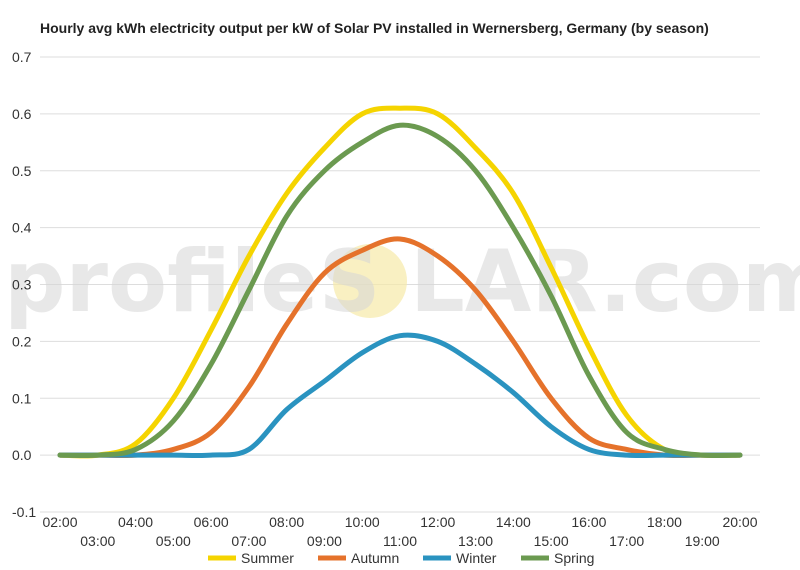 The height and width of the screenshot is (570, 800). I want to click on y-tick-label: 0.2, so click(22, 341).